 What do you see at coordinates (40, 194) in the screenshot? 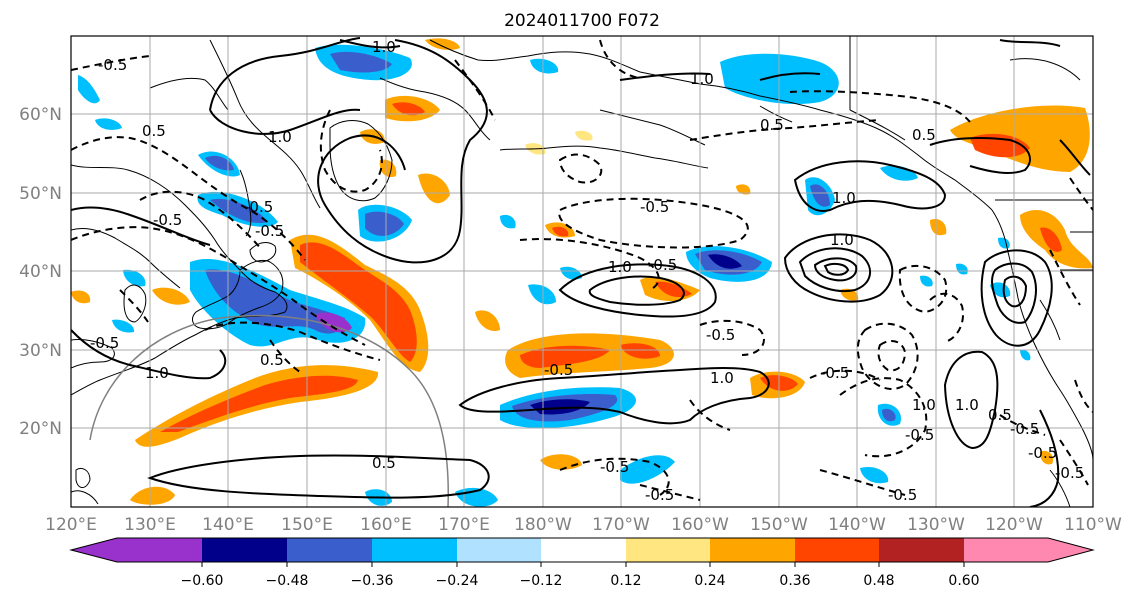
I see `lat-label: 50°N` at bounding box center [40, 194].